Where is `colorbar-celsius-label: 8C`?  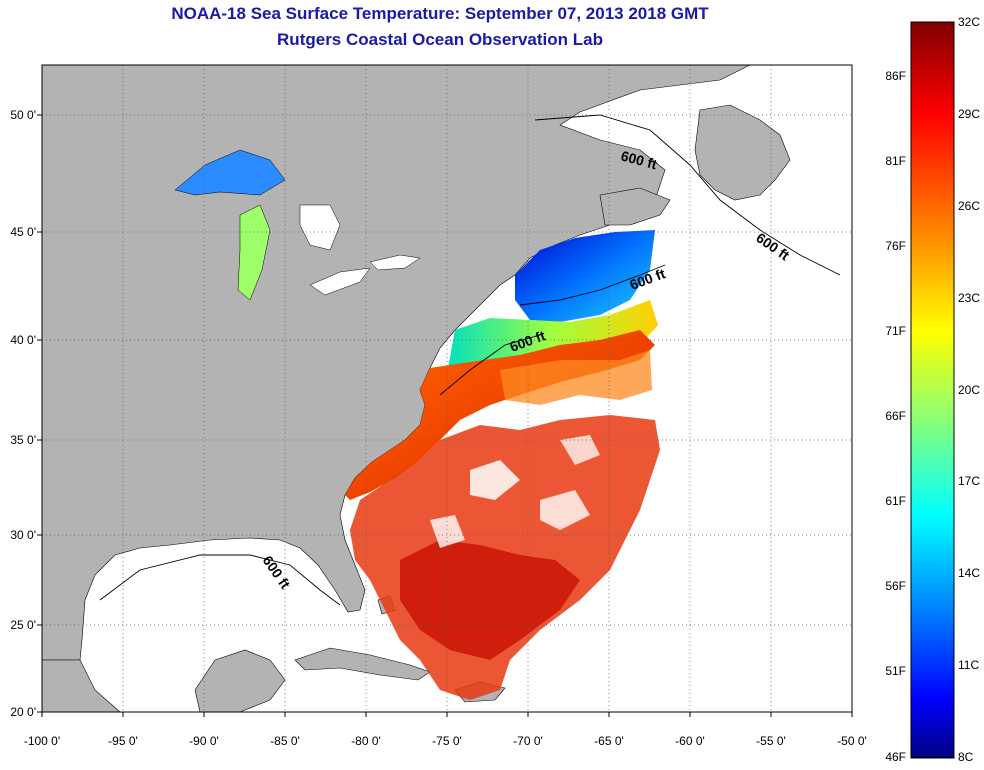
colorbar-celsius-label: 8C is located at coordinates (966, 757).